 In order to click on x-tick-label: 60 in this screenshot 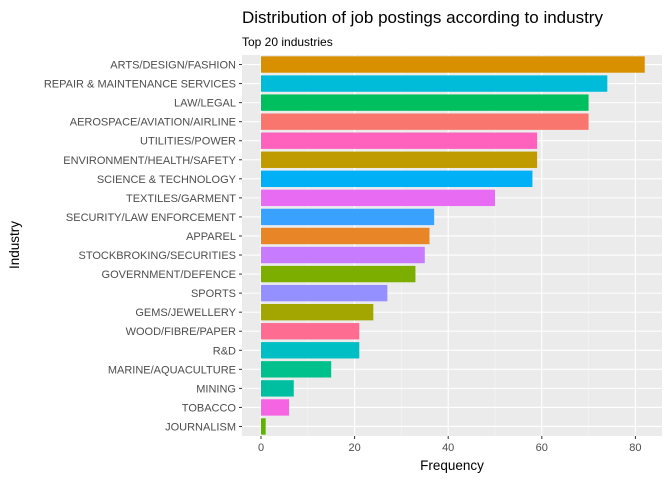, I will do `click(542, 448)`.